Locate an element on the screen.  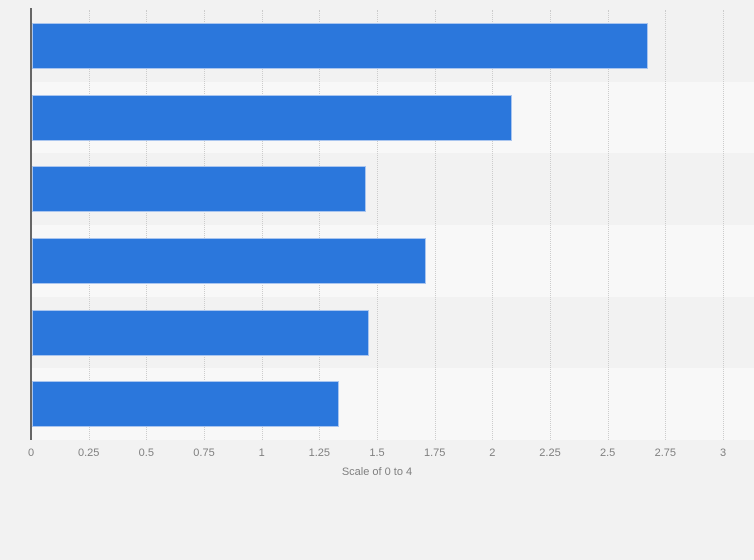
category-axis-line is located at coordinates (31, 224).